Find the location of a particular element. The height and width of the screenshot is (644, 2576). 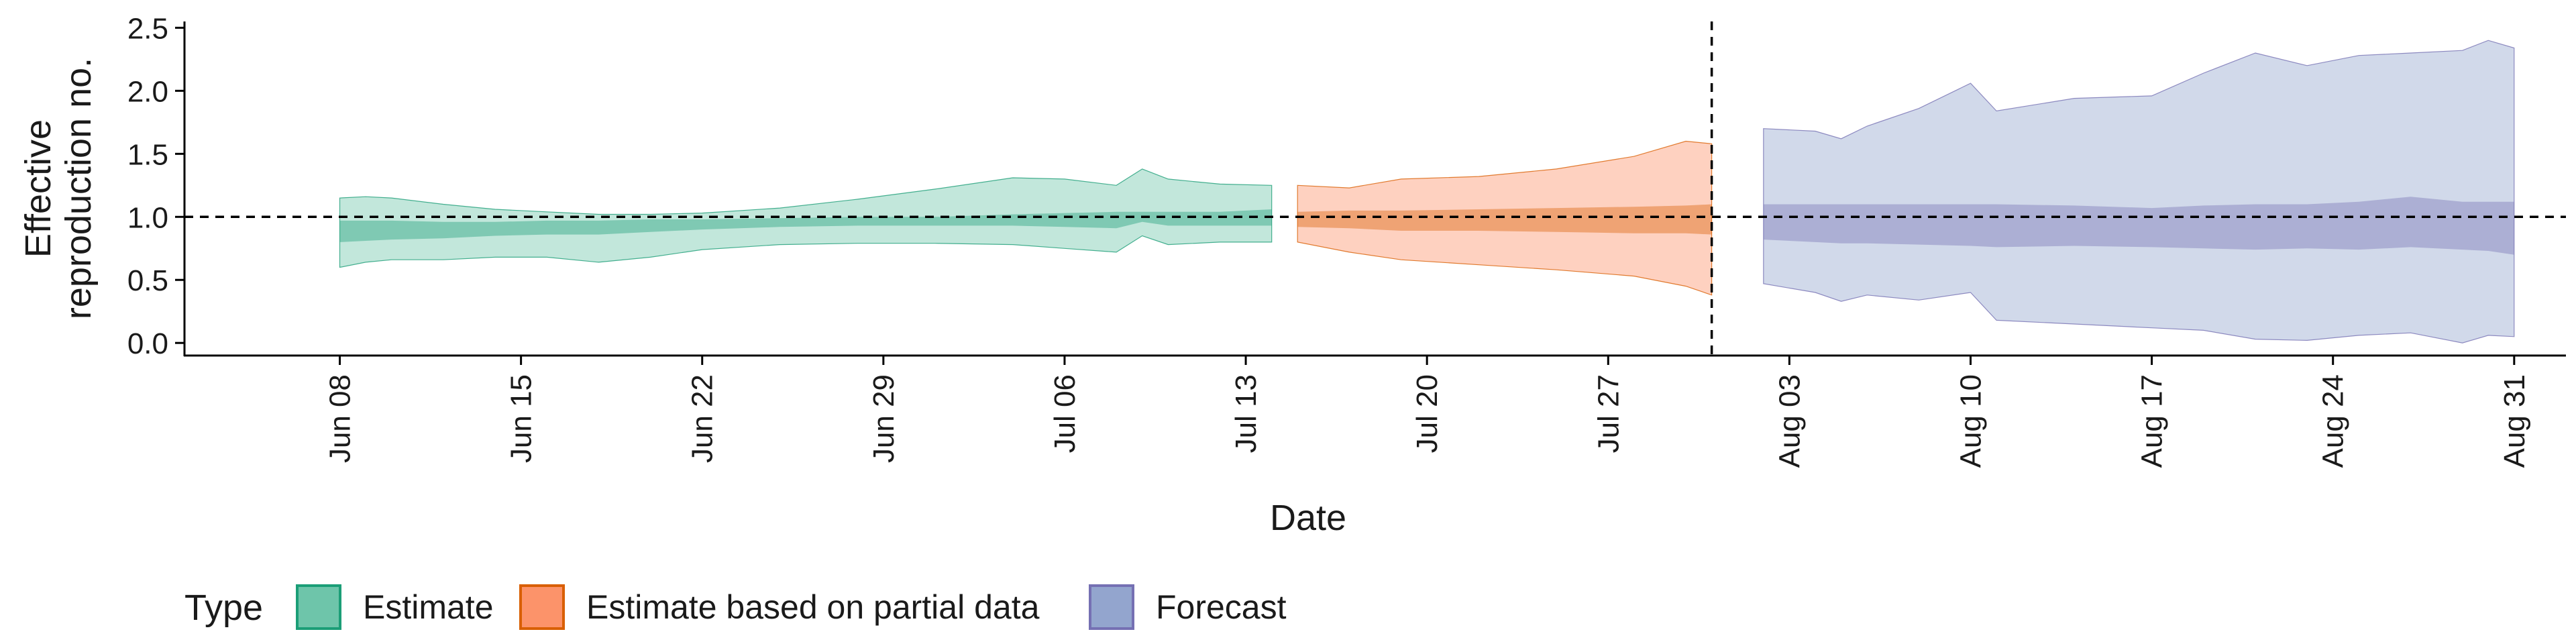

x-tick-label: Jun 22 is located at coordinates (702, 418).